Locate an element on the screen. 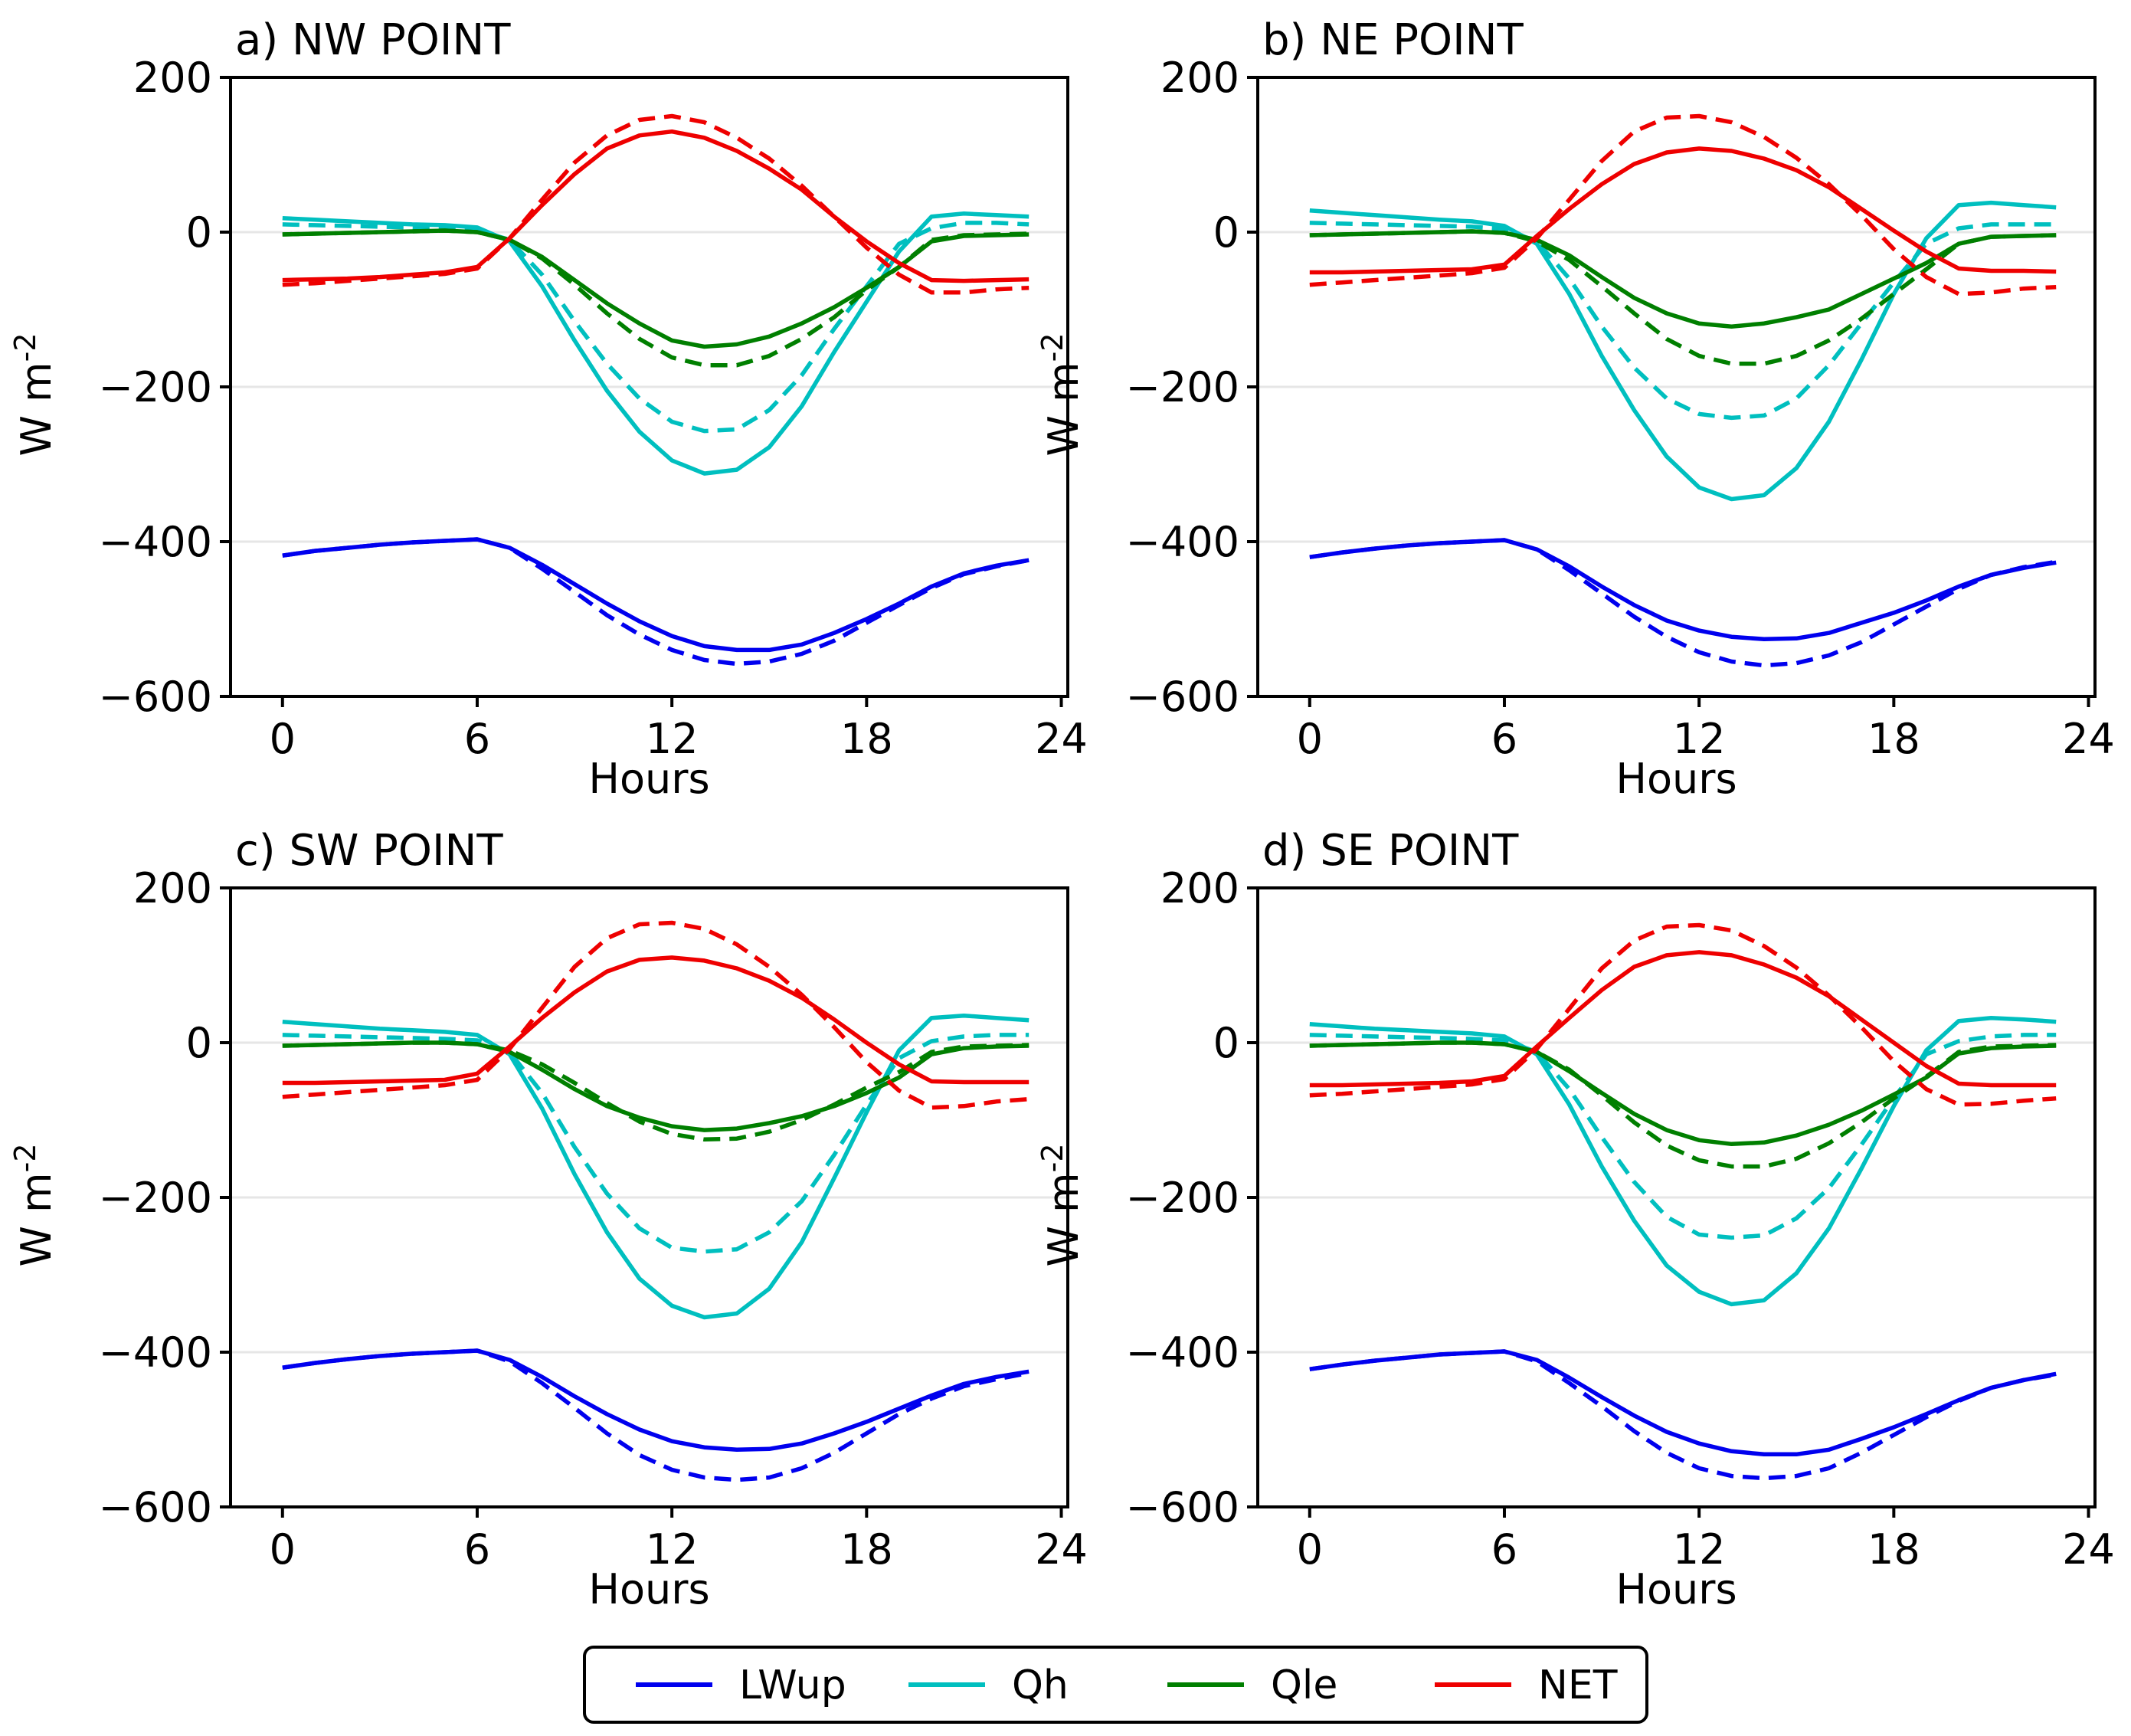 The image size is (2131, 1736). panel-title: a) NW POINT is located at coordinates (373, 40).